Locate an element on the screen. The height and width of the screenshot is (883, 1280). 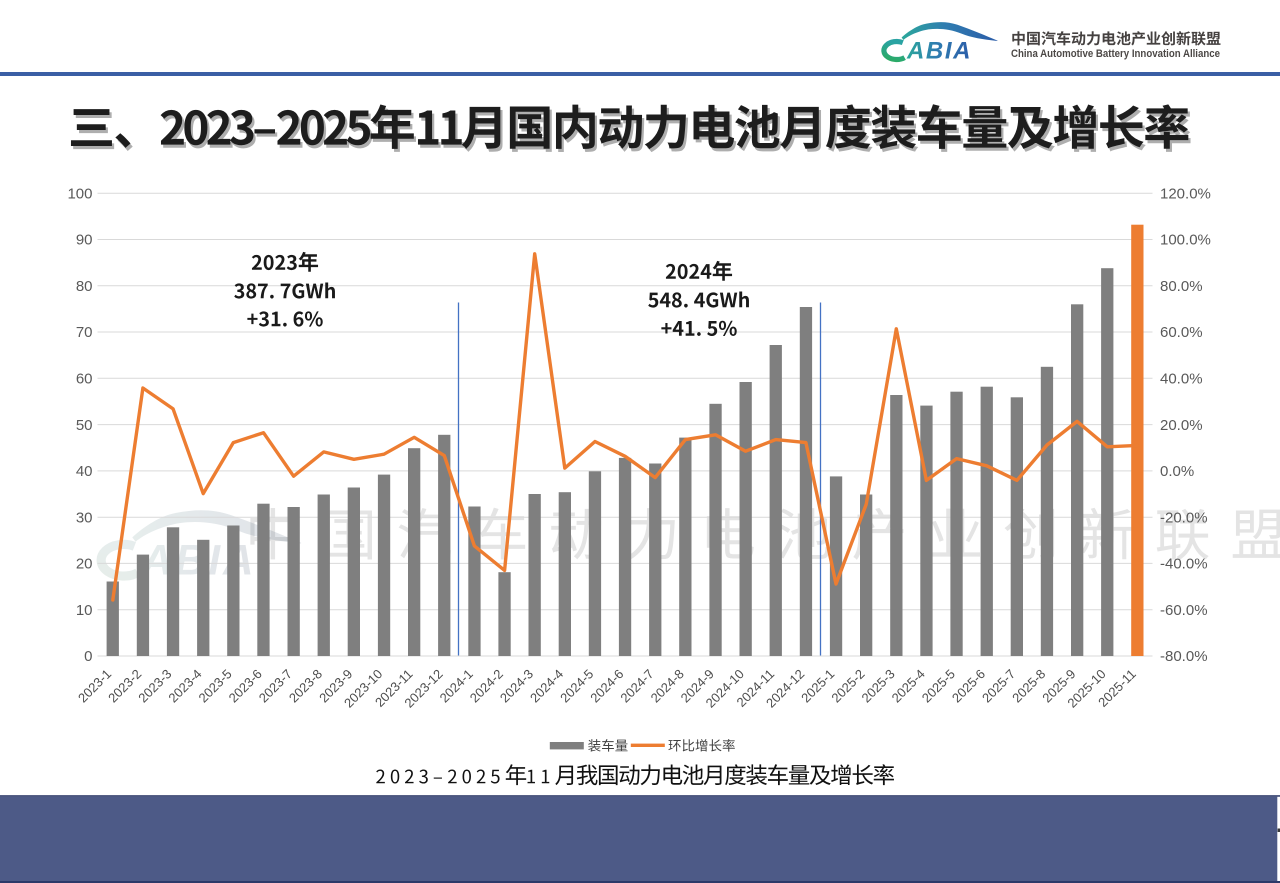
svg-text: 20 is located at coordinates (84, 564).